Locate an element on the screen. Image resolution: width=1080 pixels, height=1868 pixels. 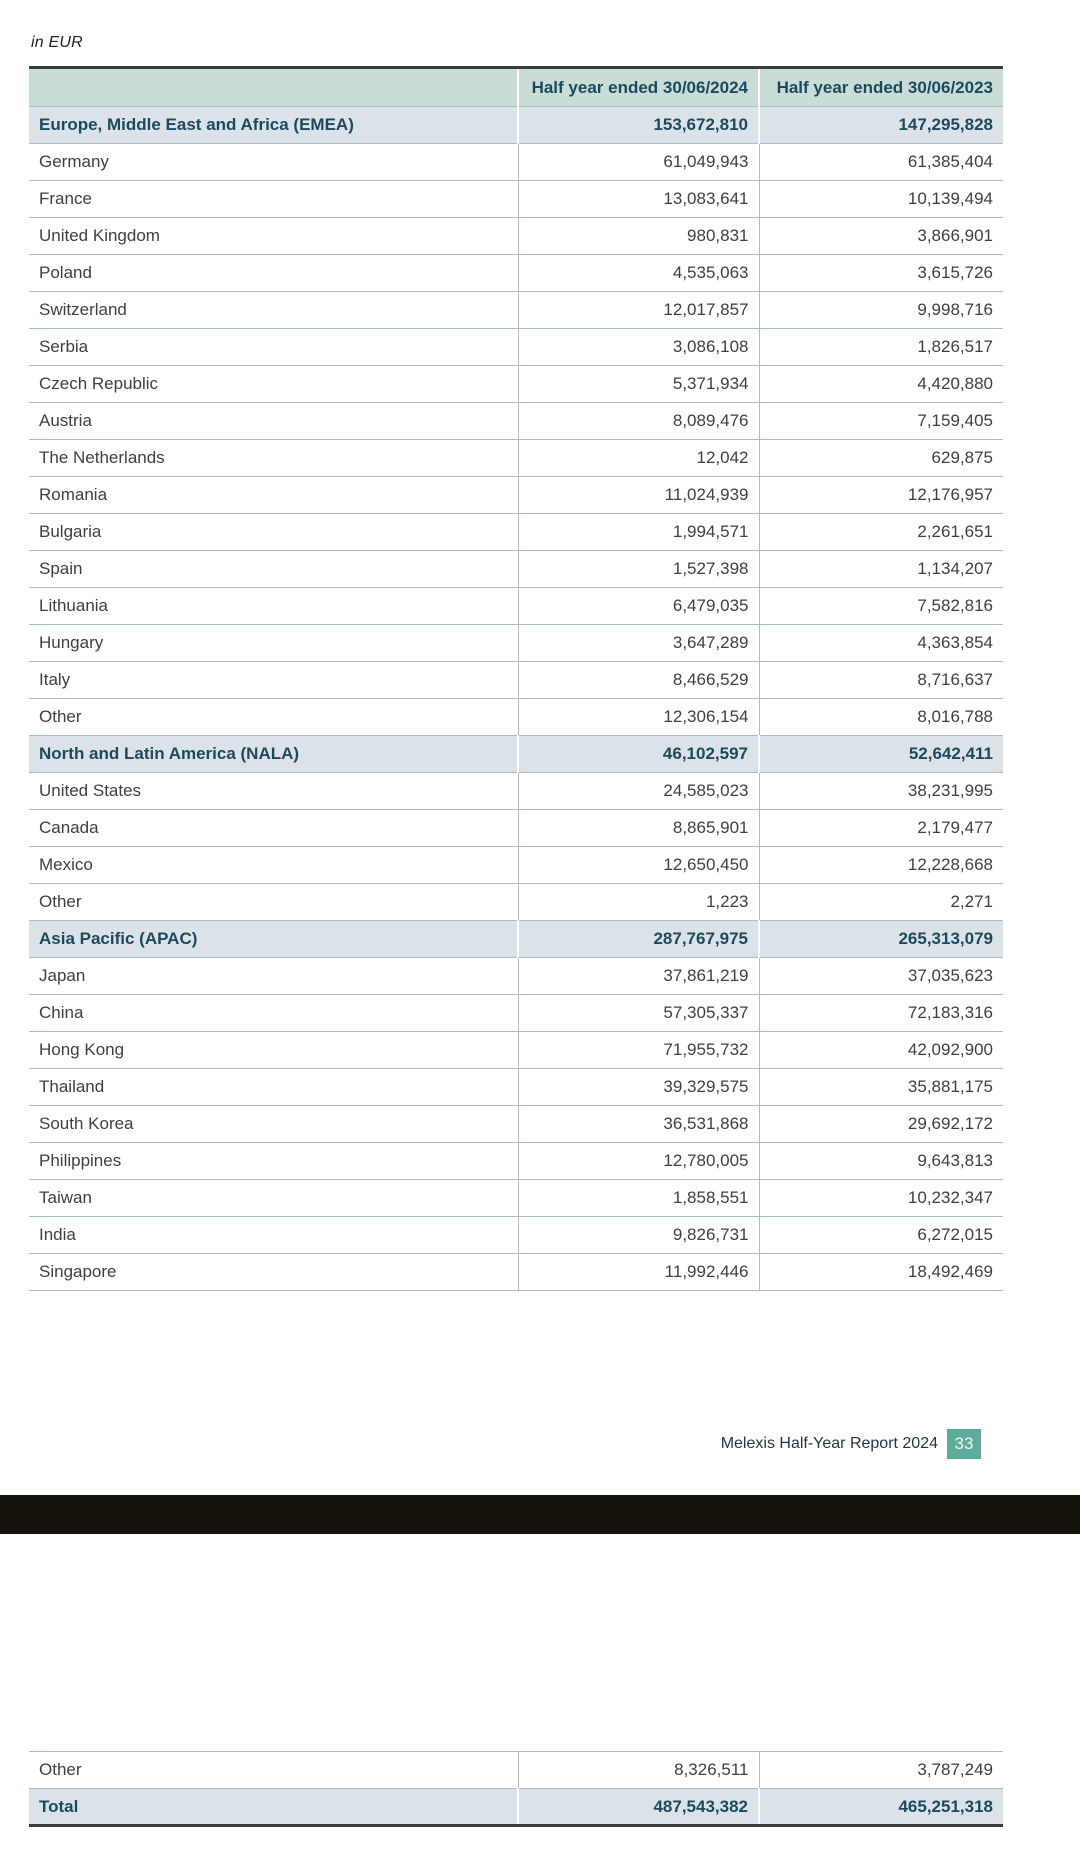
value-2023-cell: 3,787,249 is located at coordinates (880, 1770).